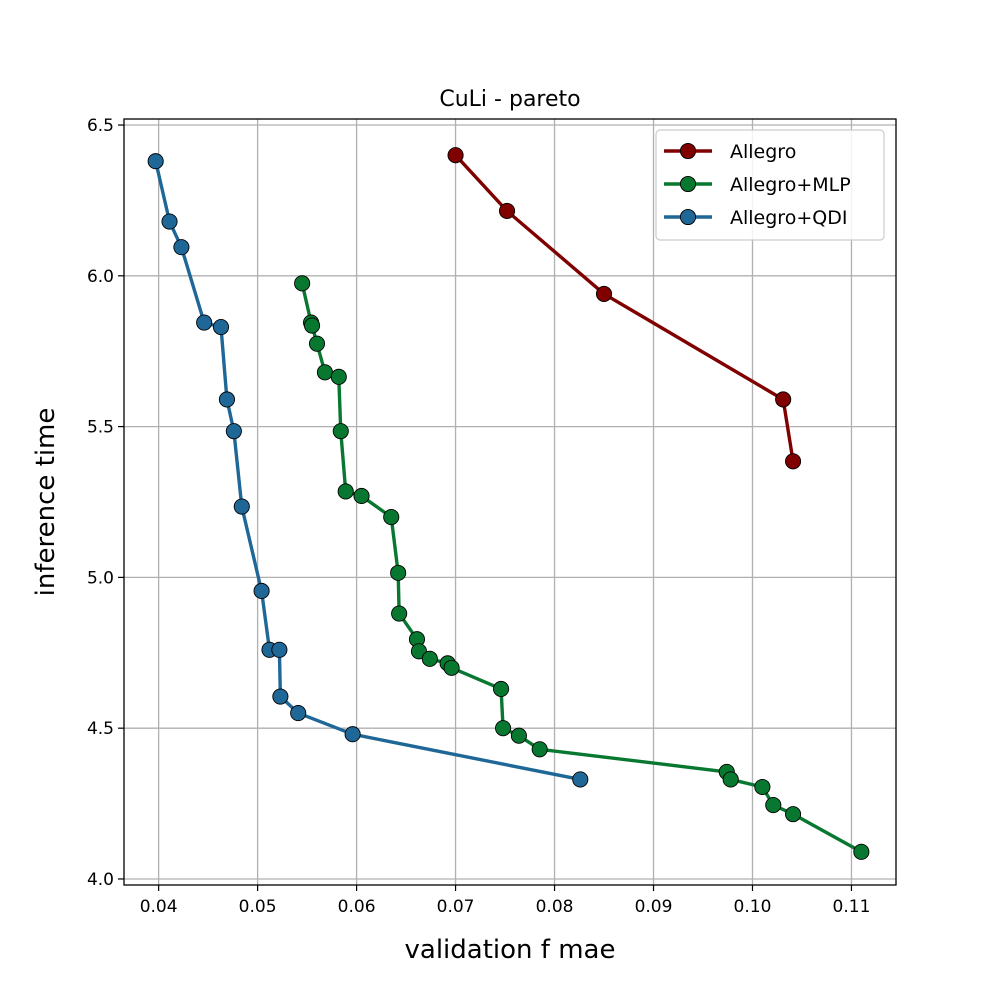 The width and height of the screenshot is (996, 996). I want to click on y-tick-label: 6.5, so click(100, 126).